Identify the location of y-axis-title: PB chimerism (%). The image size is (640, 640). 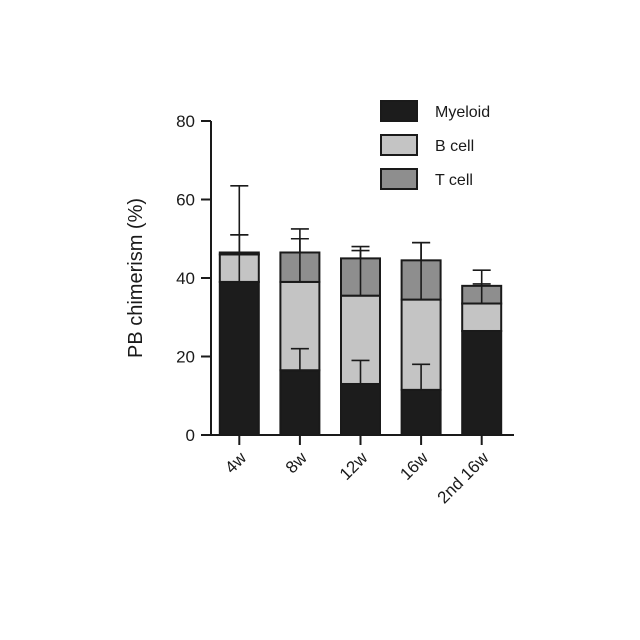
(136, 278).